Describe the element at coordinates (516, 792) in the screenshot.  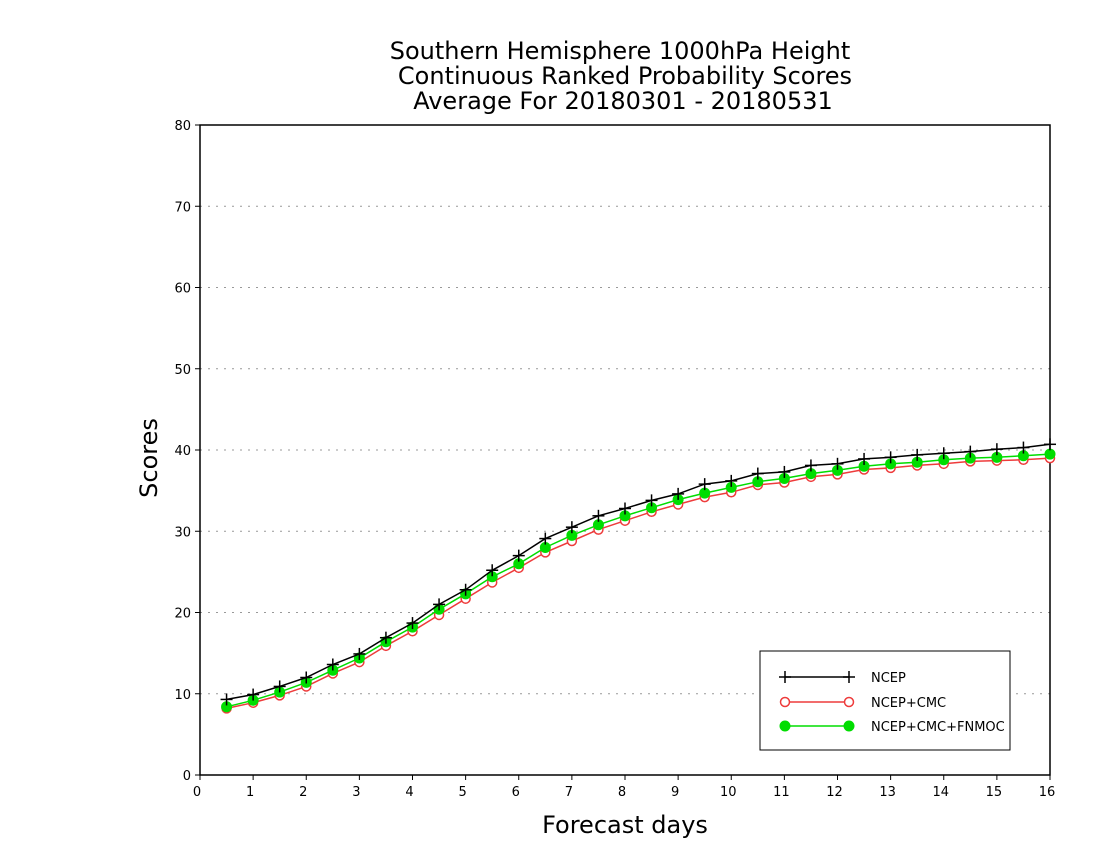
I see `x-tick-label-6: 6` at that location.